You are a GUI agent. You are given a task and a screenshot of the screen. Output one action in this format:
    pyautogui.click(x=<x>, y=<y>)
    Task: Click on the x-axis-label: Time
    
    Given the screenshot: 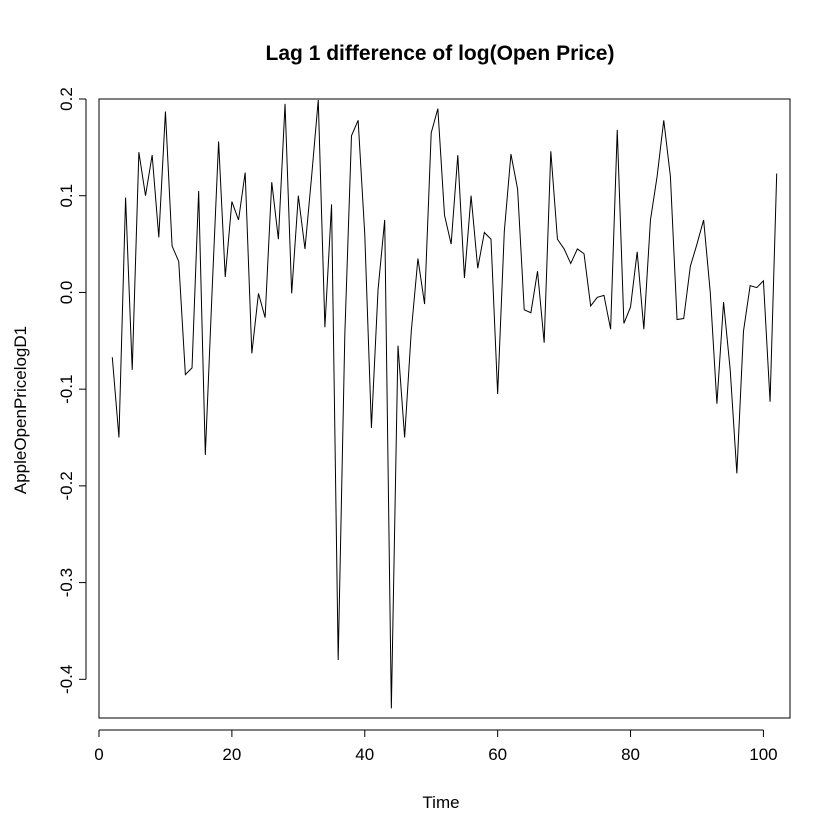 What is the action you would take?
    pyautogui.click(x=440, y=802)
    